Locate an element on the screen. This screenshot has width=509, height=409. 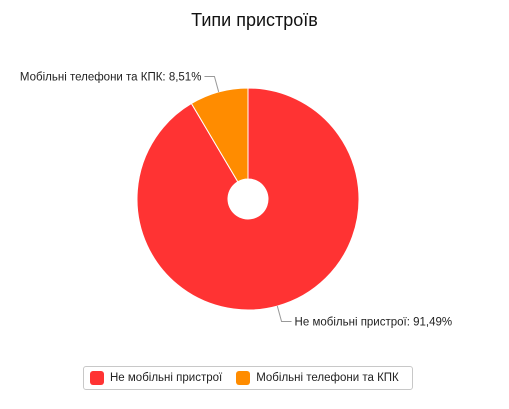
legend-item-mobile: Мобільні телефони та КПК is located at coordinates (317, 378).